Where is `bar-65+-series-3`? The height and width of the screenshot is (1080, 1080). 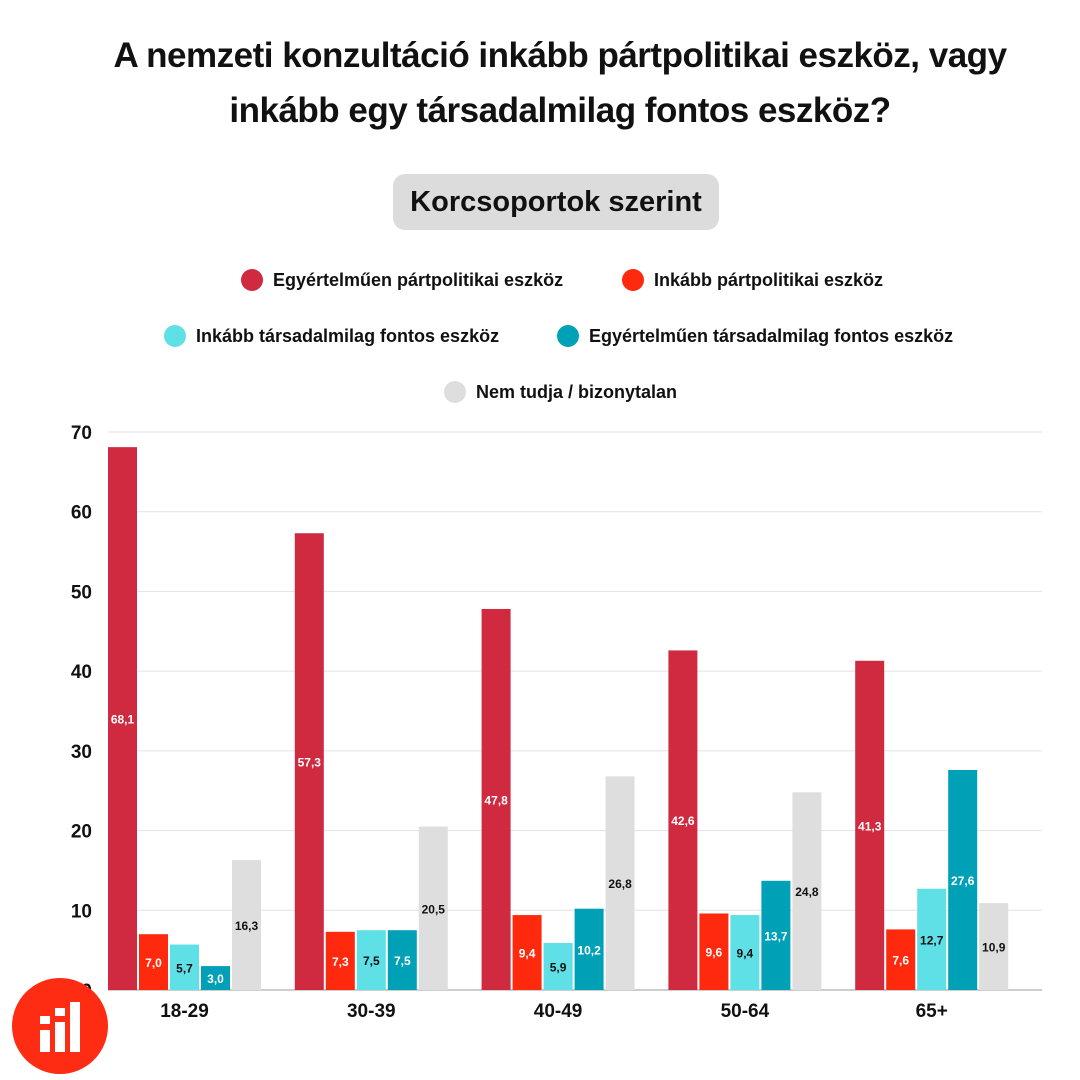 bar-65+-series-3 is located at coordinates (932, 939).